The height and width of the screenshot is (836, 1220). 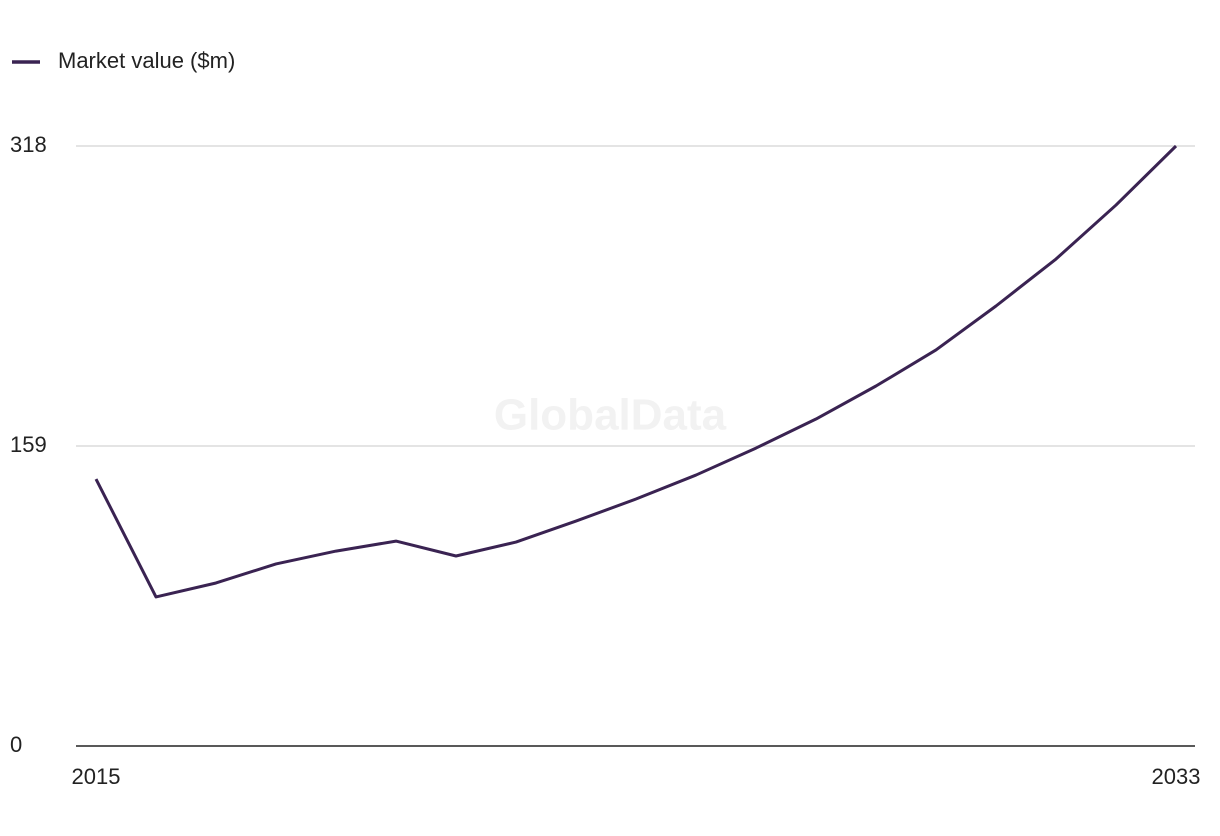 What do you see at coordinates (610, 415) in the screenshot?
I see `watermark: GlobalData` at bounding box center [610, 415].